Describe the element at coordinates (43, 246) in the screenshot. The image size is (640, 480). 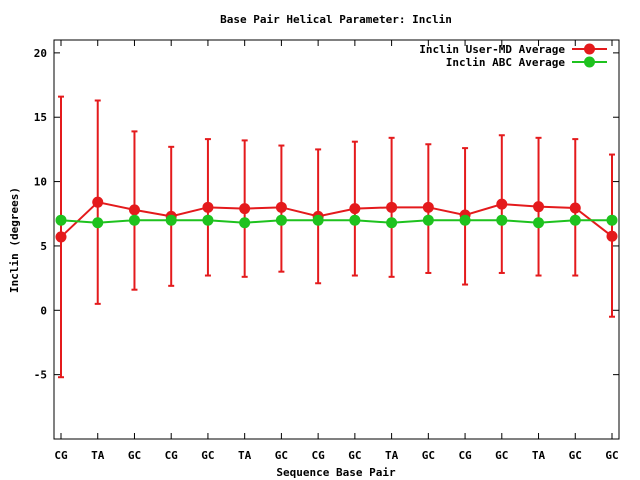
I see `y-tick-label: 5` at that location.